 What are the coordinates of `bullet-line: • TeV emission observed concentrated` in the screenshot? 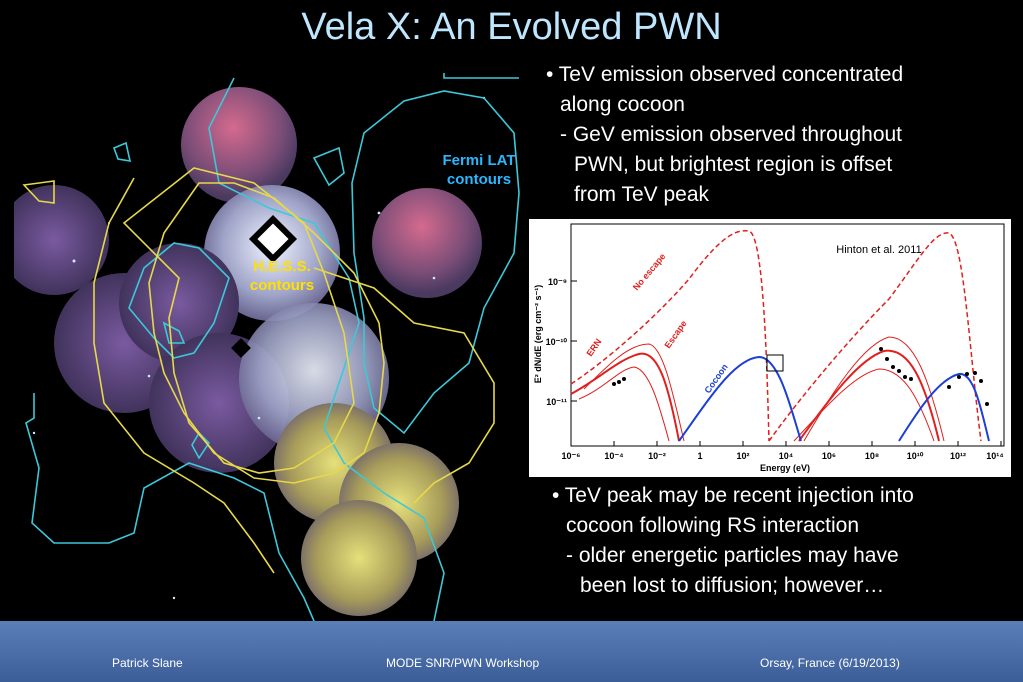 It's located at (725, 74).